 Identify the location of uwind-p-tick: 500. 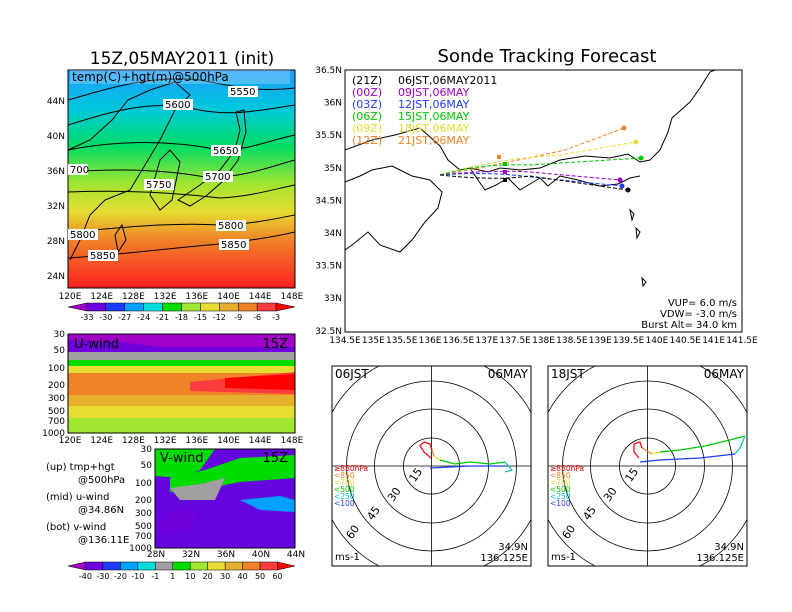
(56, 412).